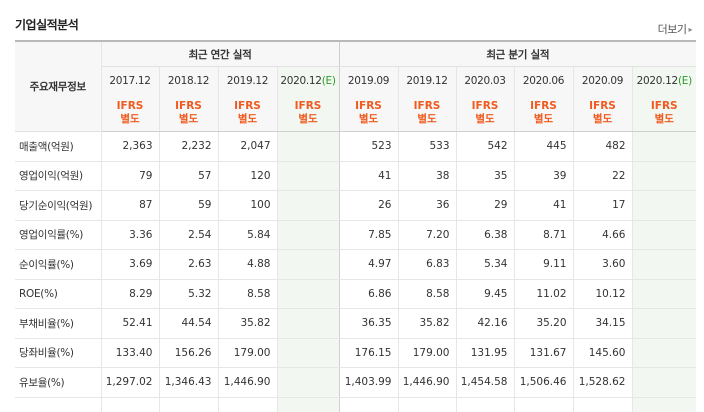 This screenshot has width=704, height=412. What do you see at coordinates (543, 323) in the screenshot?
I see `table-cell: 35.20` at bounding box center [543, 323].